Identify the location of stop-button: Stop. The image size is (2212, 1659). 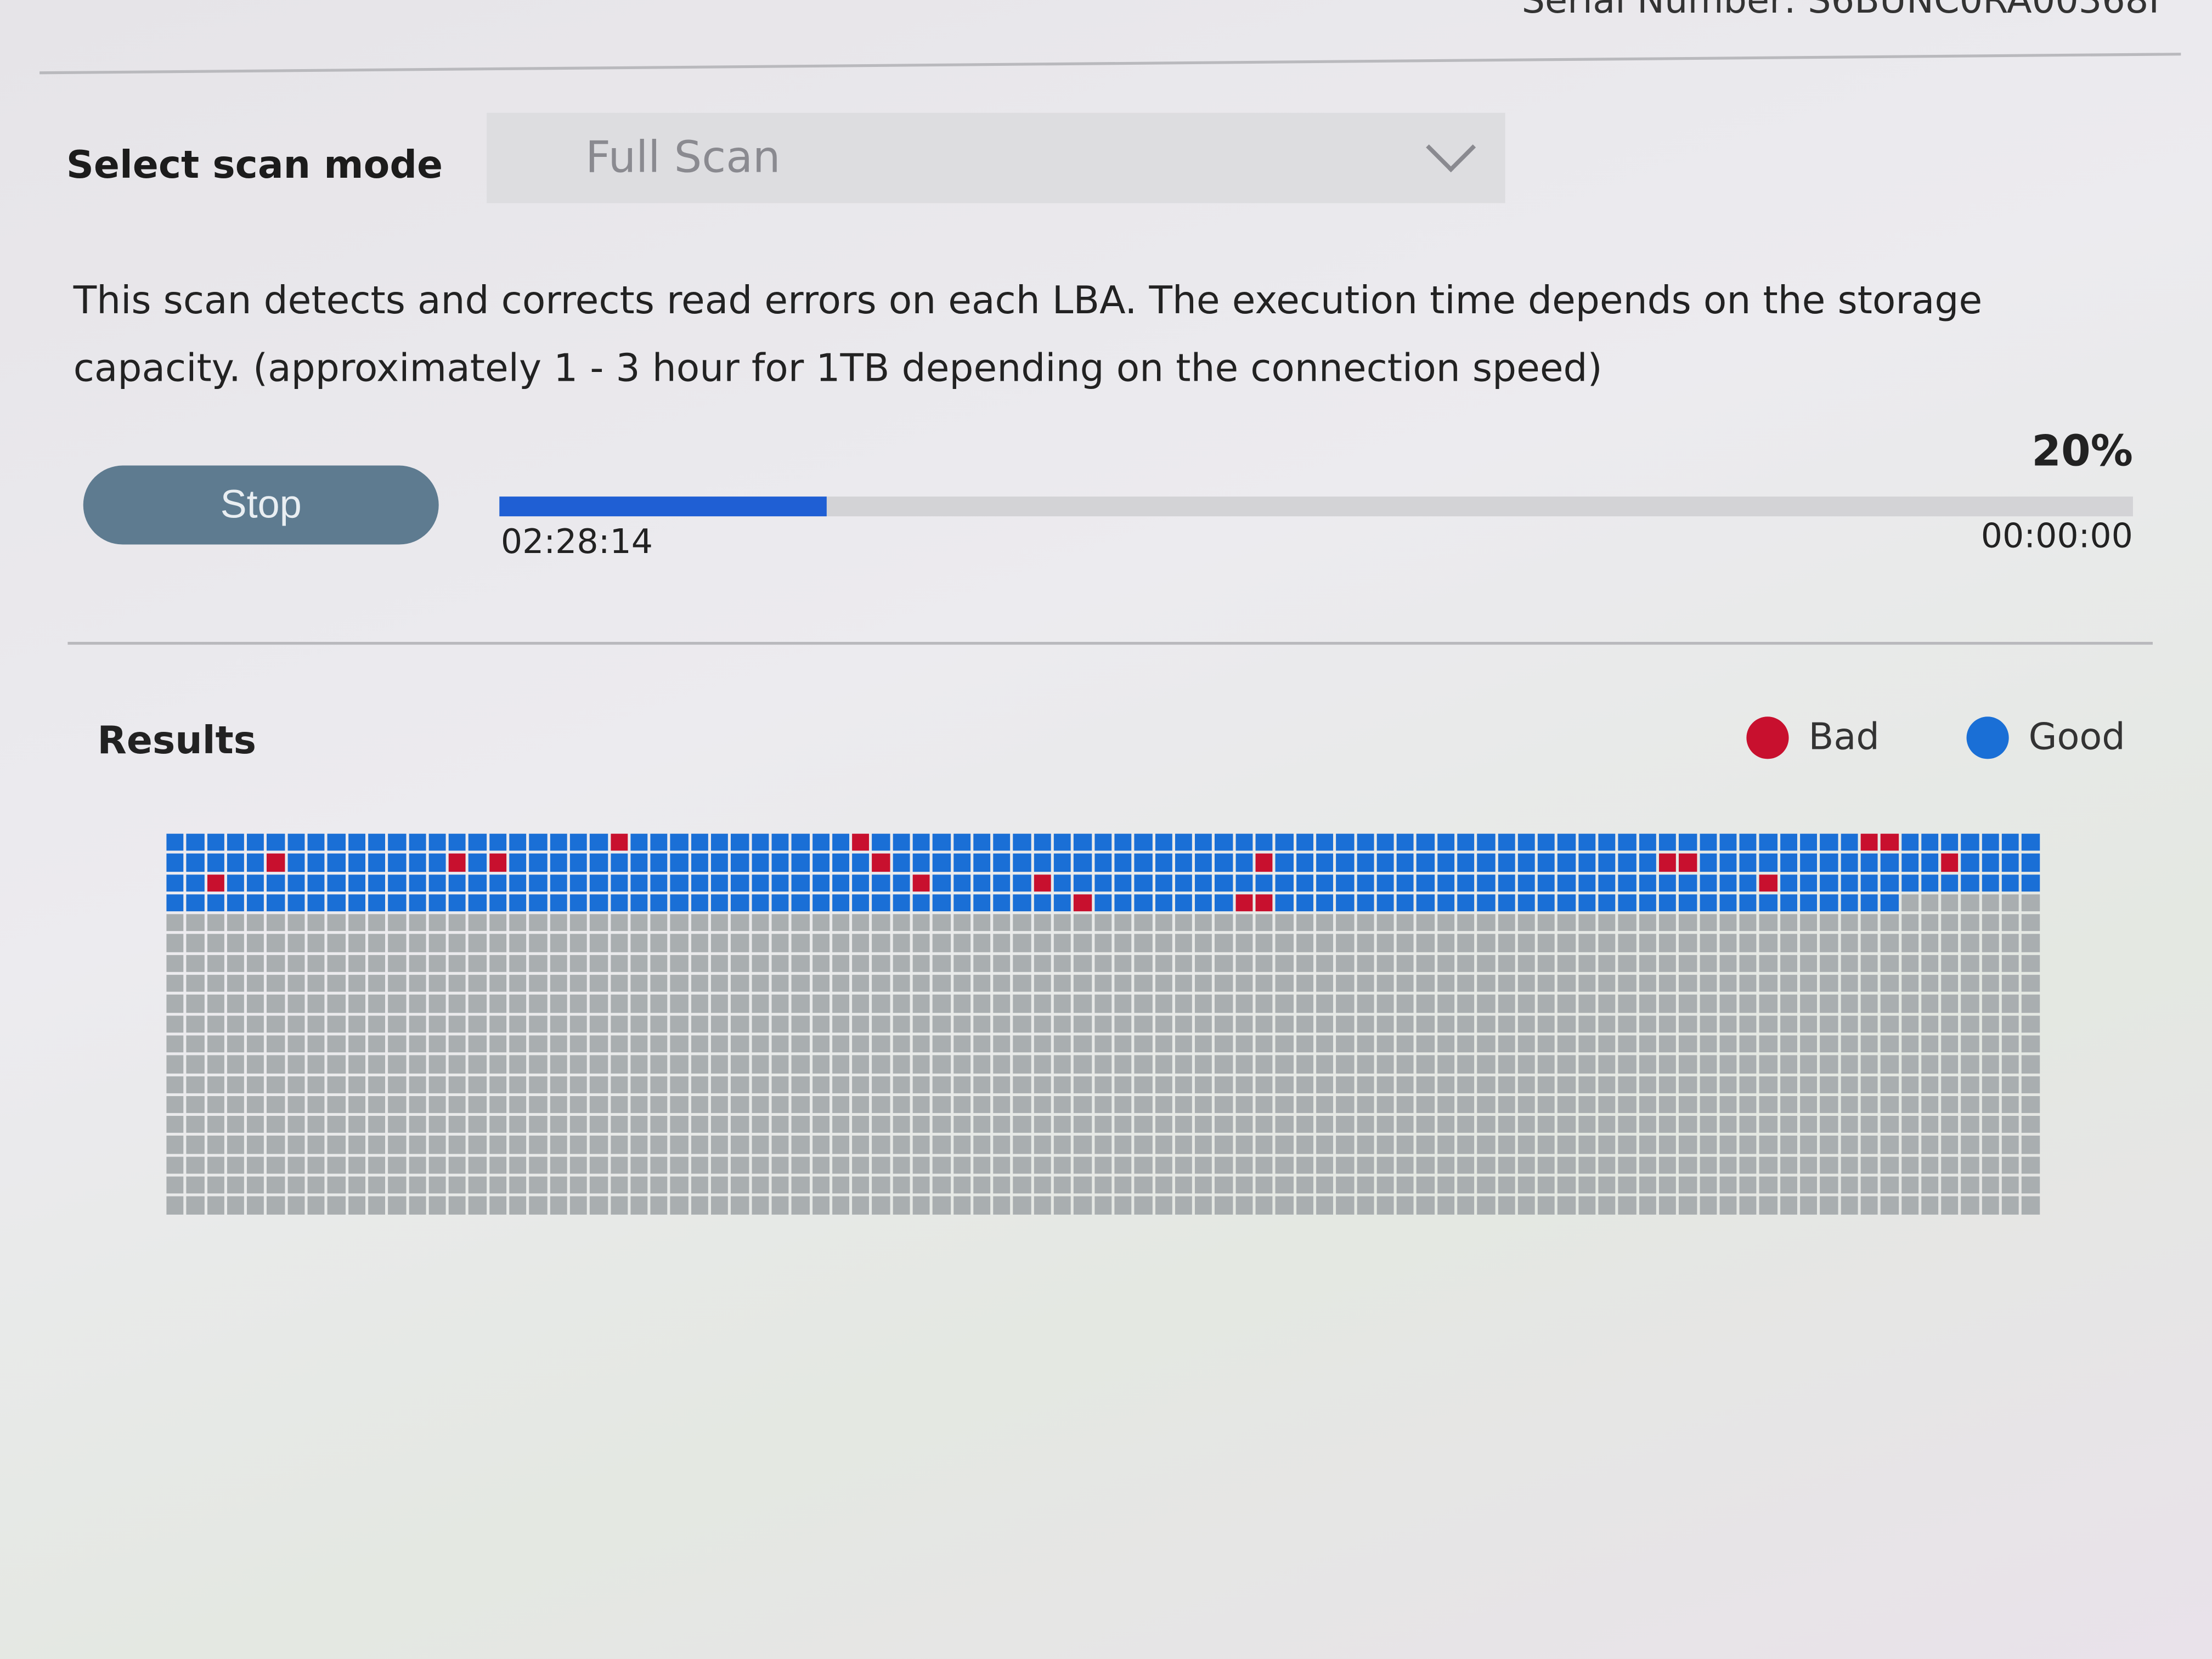
(261, 505).